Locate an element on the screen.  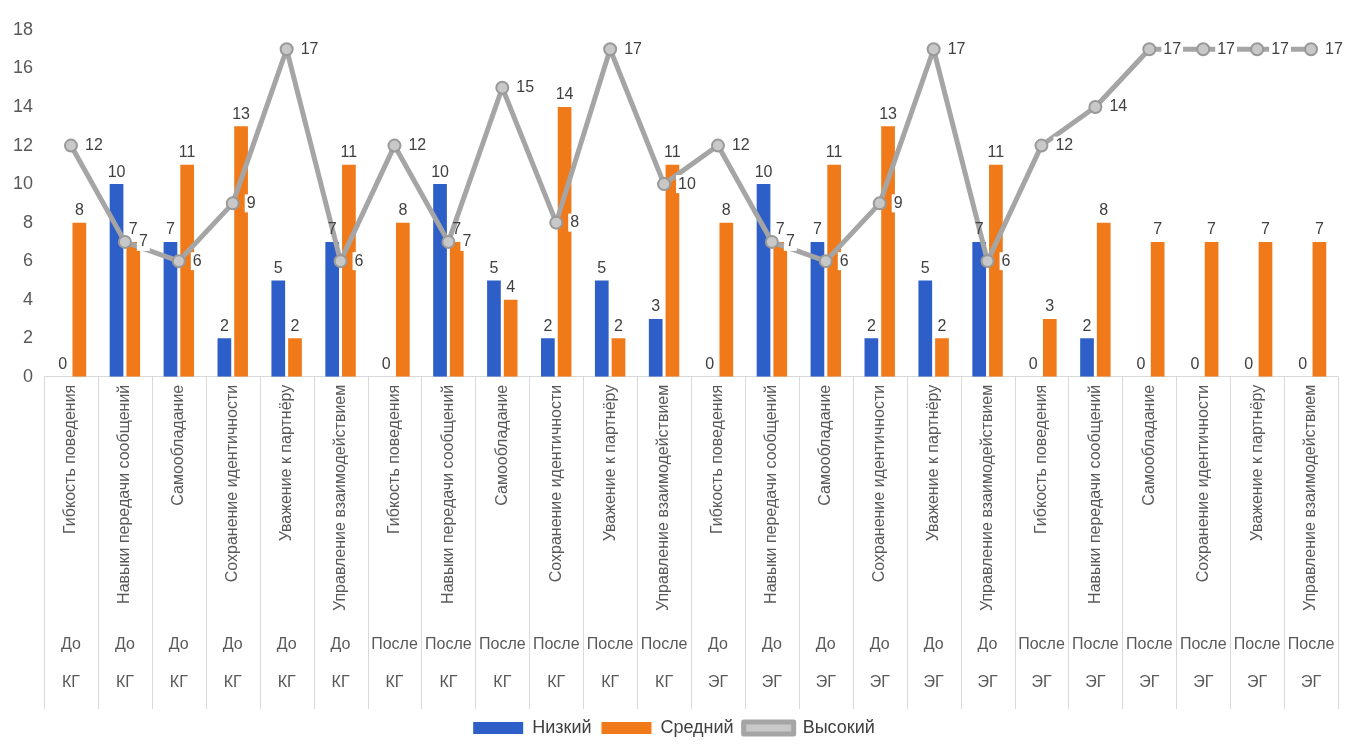
x-tick-label: Уважение к партнёру is located at coordinates (609, 463).